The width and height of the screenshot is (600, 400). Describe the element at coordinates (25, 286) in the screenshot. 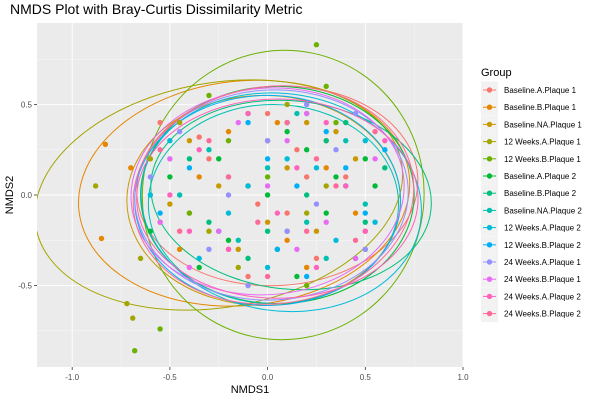

I see `y-tick-label: -0.5` at that location.